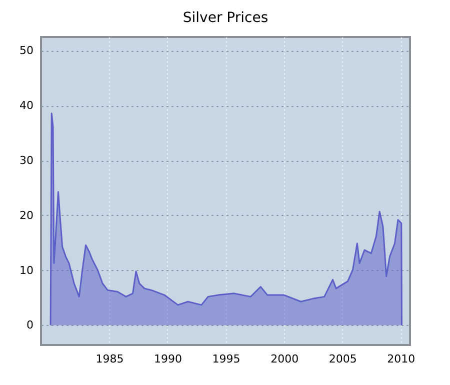  I want to click on y-tick-label: 40, so click(27, 105).